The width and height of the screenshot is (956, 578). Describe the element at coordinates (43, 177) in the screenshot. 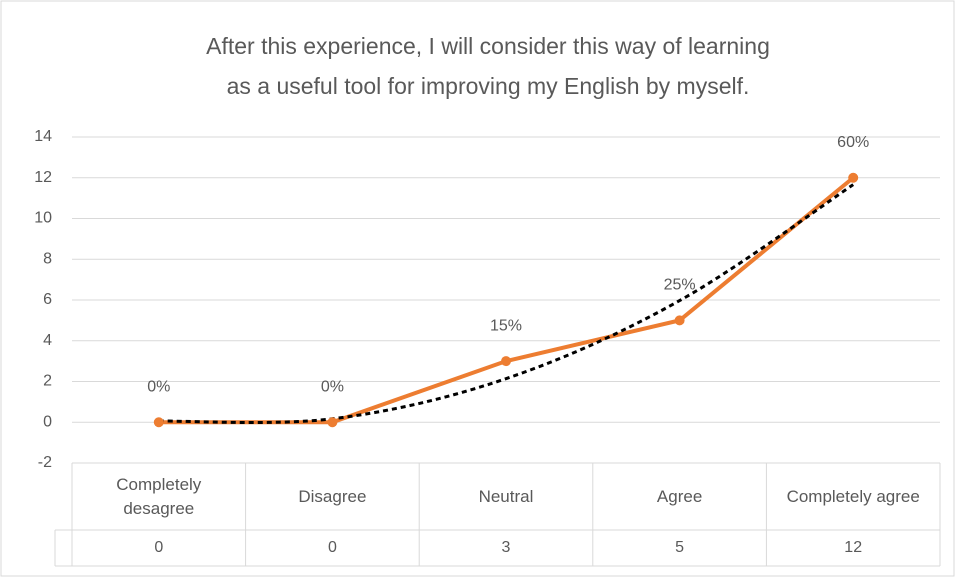

I see `y-tick-label: 12` at that location.